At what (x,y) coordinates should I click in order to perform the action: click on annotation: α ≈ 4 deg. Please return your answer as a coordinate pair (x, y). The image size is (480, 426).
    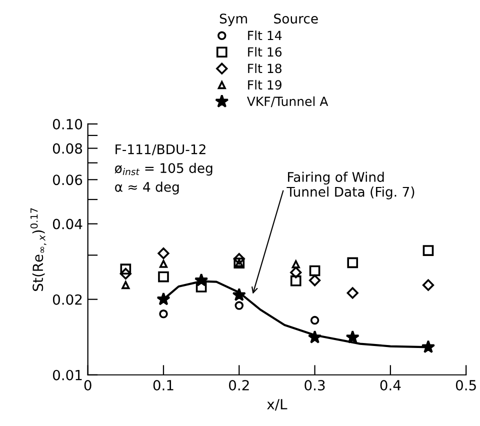
    Looking at the image, I should click on (147, 188).